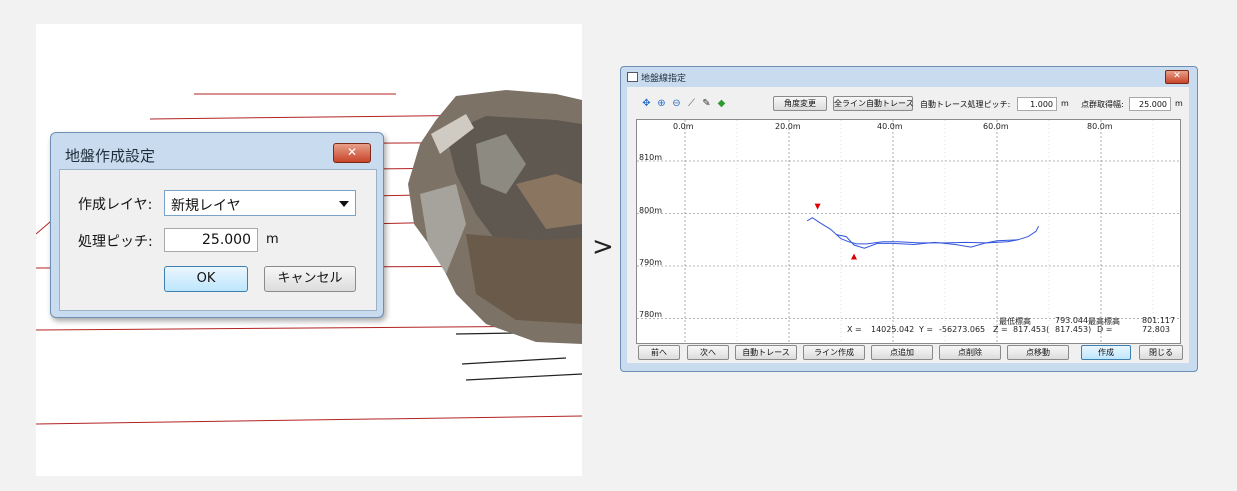  I want to click on d-readout-label: D =, so click(1105, 329).